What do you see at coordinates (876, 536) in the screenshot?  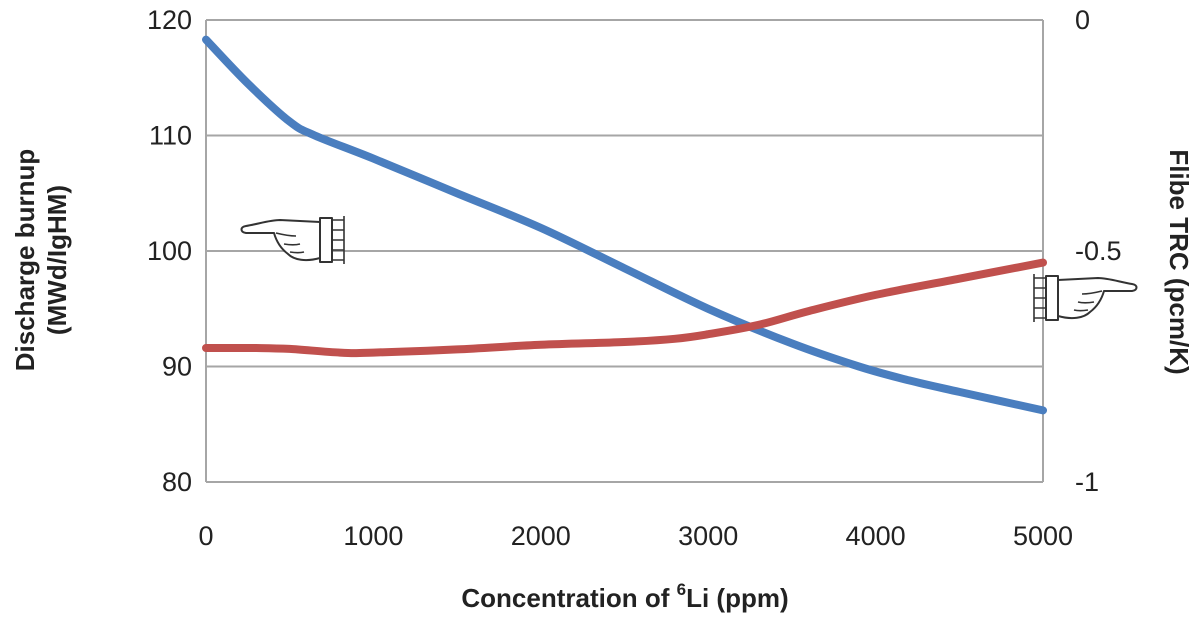 I see `x-tick-label: 4000` at bounding box center [876, 536].